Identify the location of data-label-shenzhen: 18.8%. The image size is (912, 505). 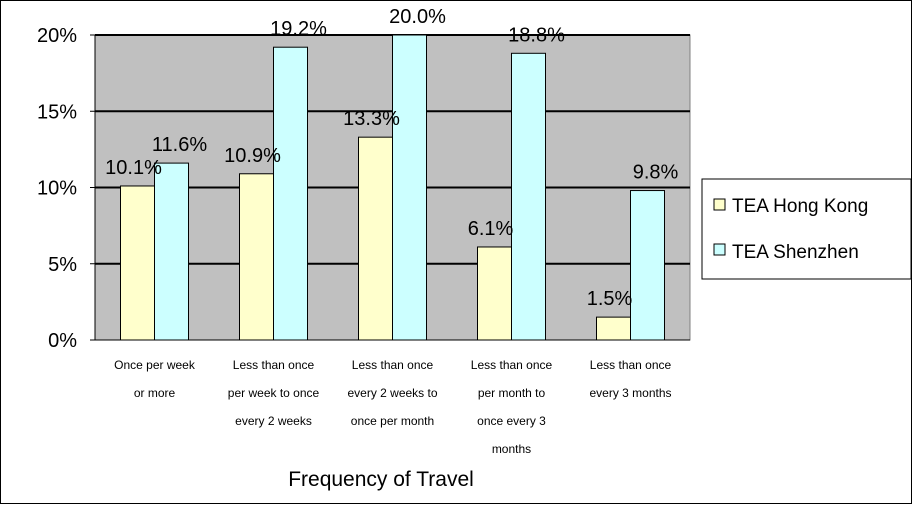
(536, 35).